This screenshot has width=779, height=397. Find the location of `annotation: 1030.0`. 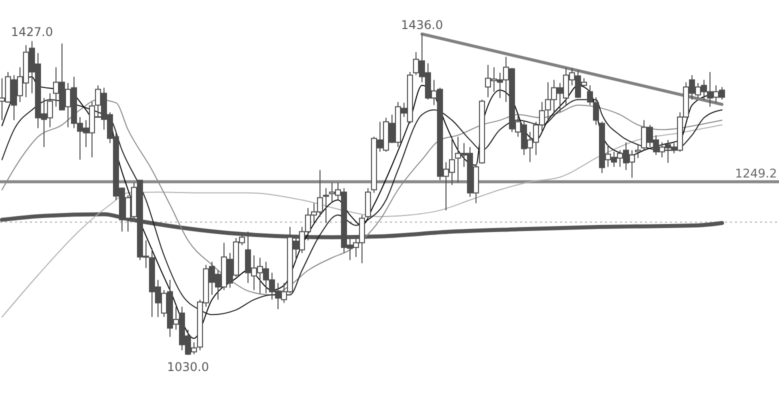

annotation: 1030.0 is located at coordinates (188, 367).